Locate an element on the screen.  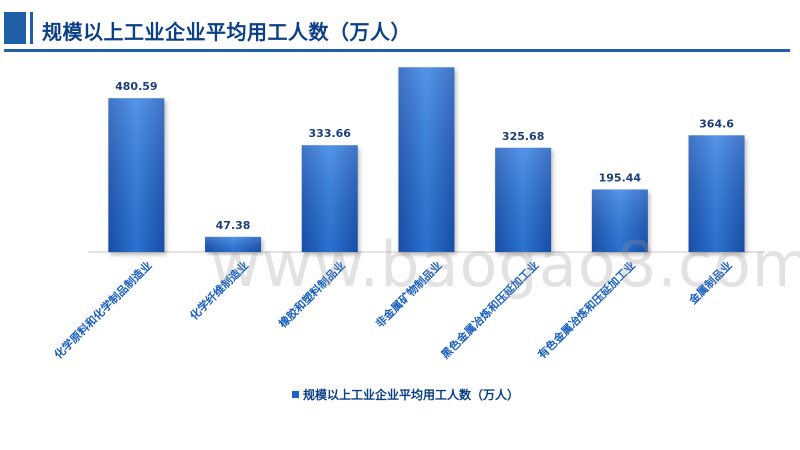
chart-legend: 规模以上工业企业平均用工人数（万人） is located at coordinates (405, 394).